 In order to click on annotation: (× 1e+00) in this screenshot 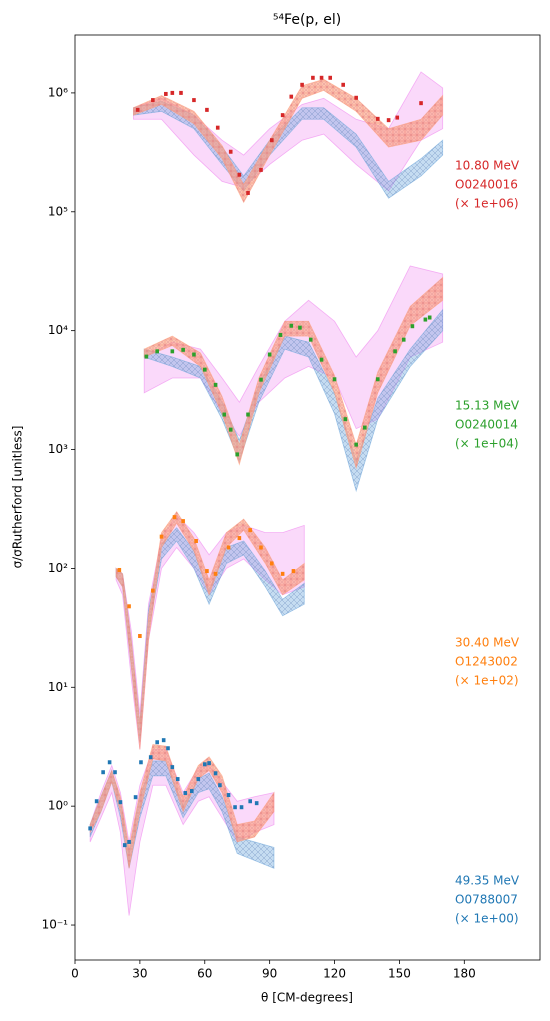, I will do `click(487, 919)`.